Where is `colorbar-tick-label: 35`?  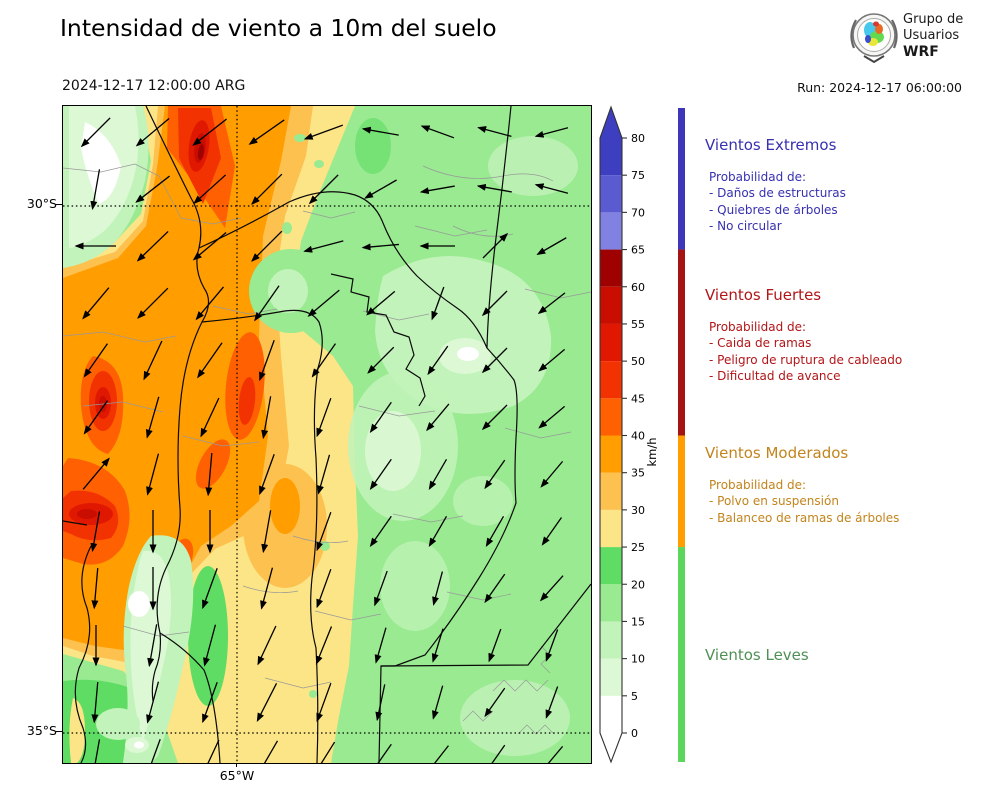
colorbar-tick-label: 35 is located at coordinates (638, 473).